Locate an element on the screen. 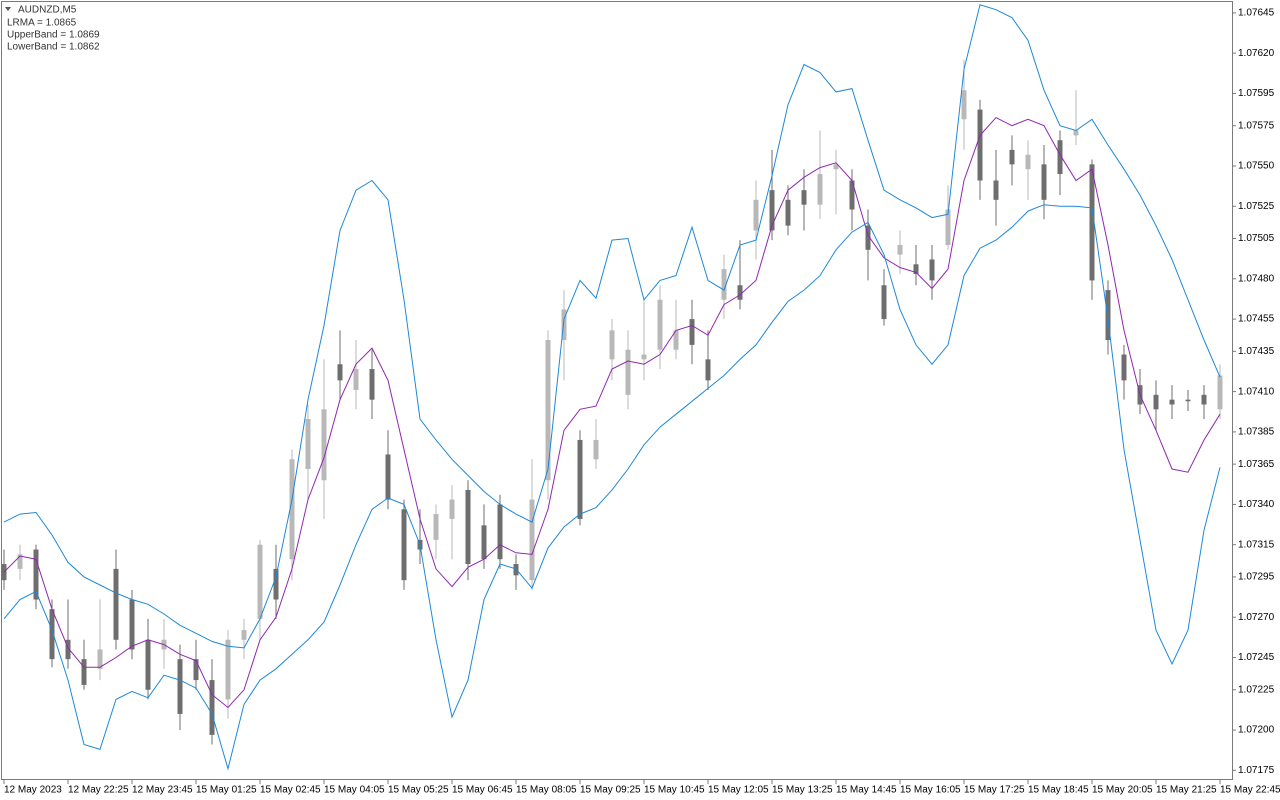 This screenshot has height=800, width=1280. y-tick-label: 1.07200 is located at coordinates (1256, 730).